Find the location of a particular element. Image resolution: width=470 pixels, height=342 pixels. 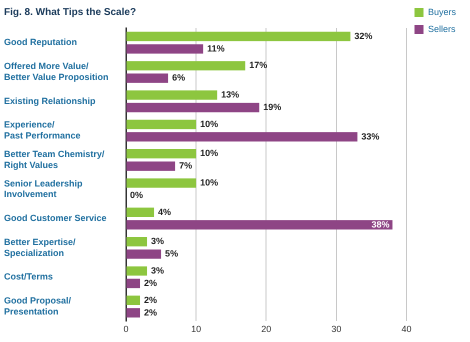

data-label: 13% is located at coordinates (230, 95).